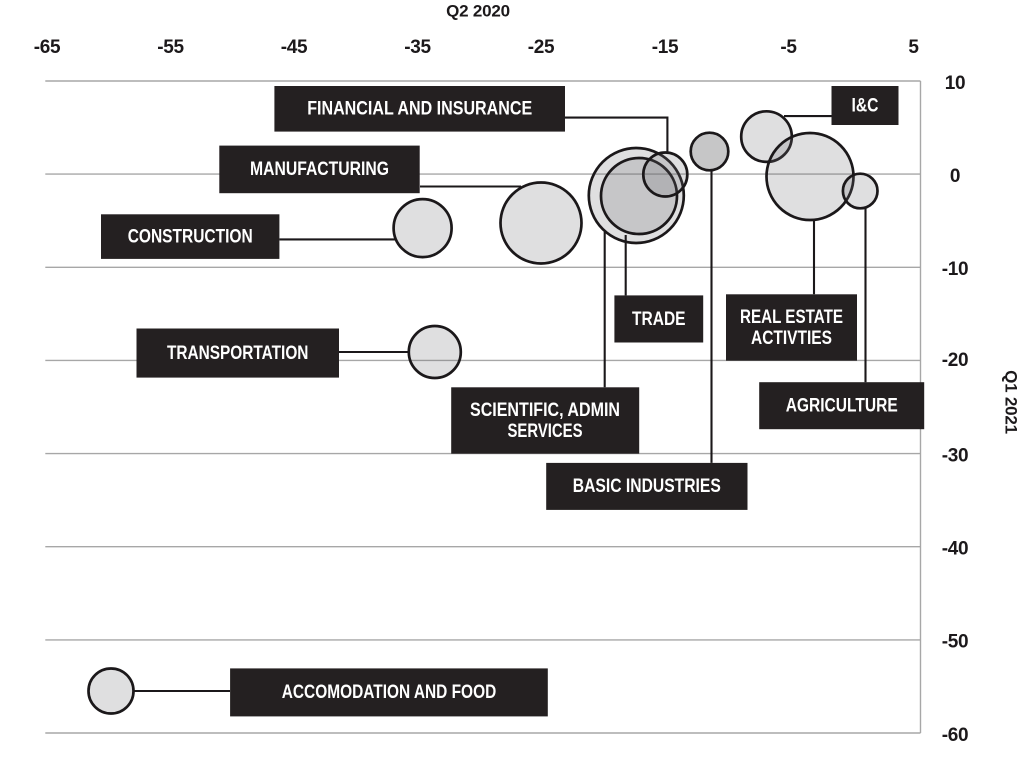  Describe the element at coordinates (319, 169) in the screenshot. I see `svg-text: MANUFACTURING` at that location.